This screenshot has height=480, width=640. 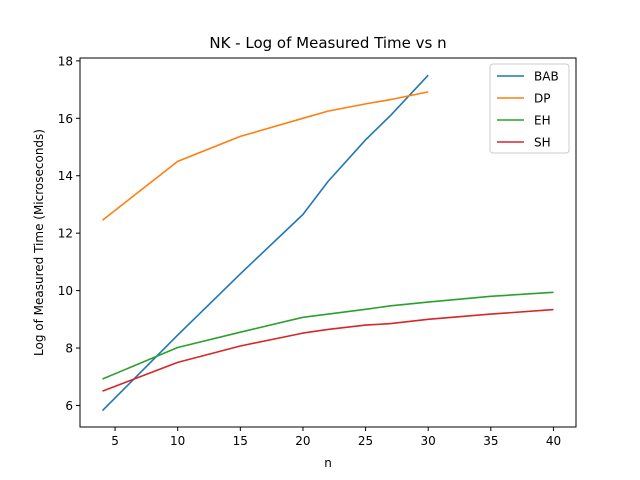 What do you see at coordinates (553, 441) in the screenshot?
I see `x-tick-label: 40` at bounding box center [553, 441].